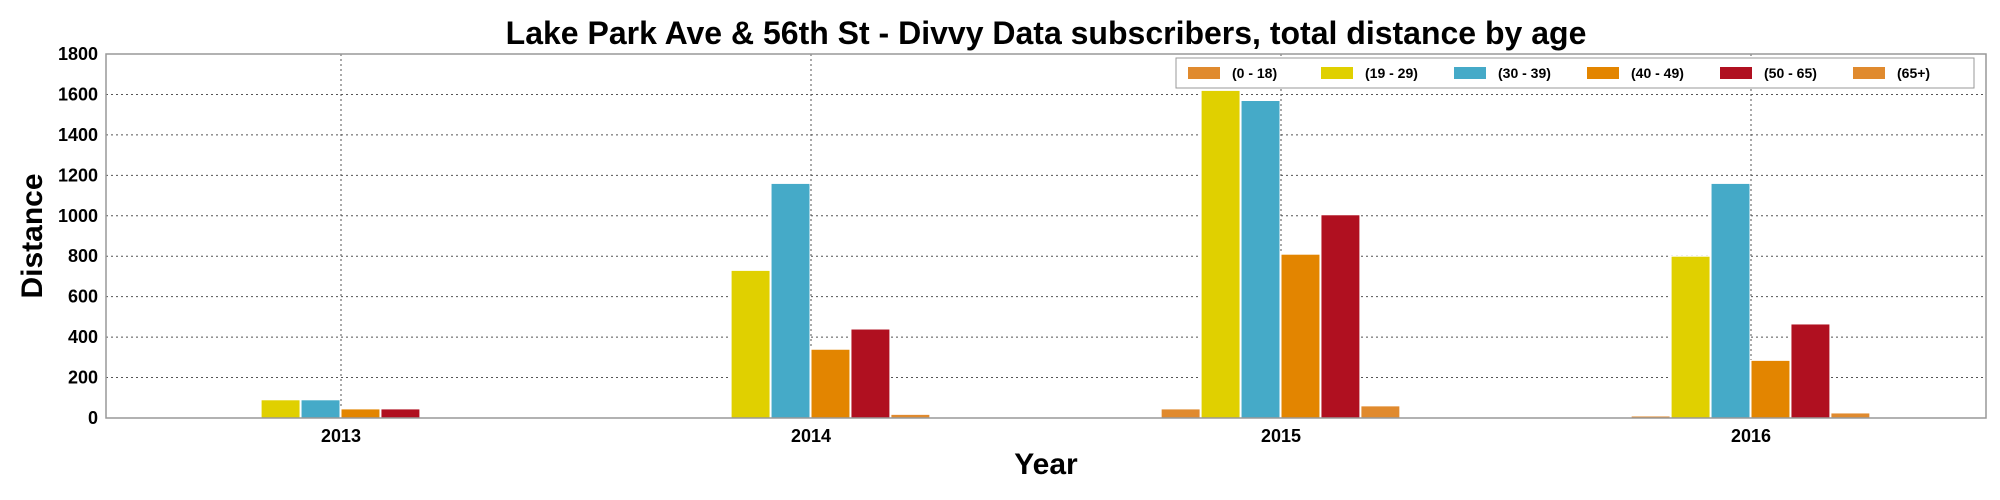 This screenshot has height=500, width=2000. I want to click on y-tick-label: 1200, so click(78, 175).